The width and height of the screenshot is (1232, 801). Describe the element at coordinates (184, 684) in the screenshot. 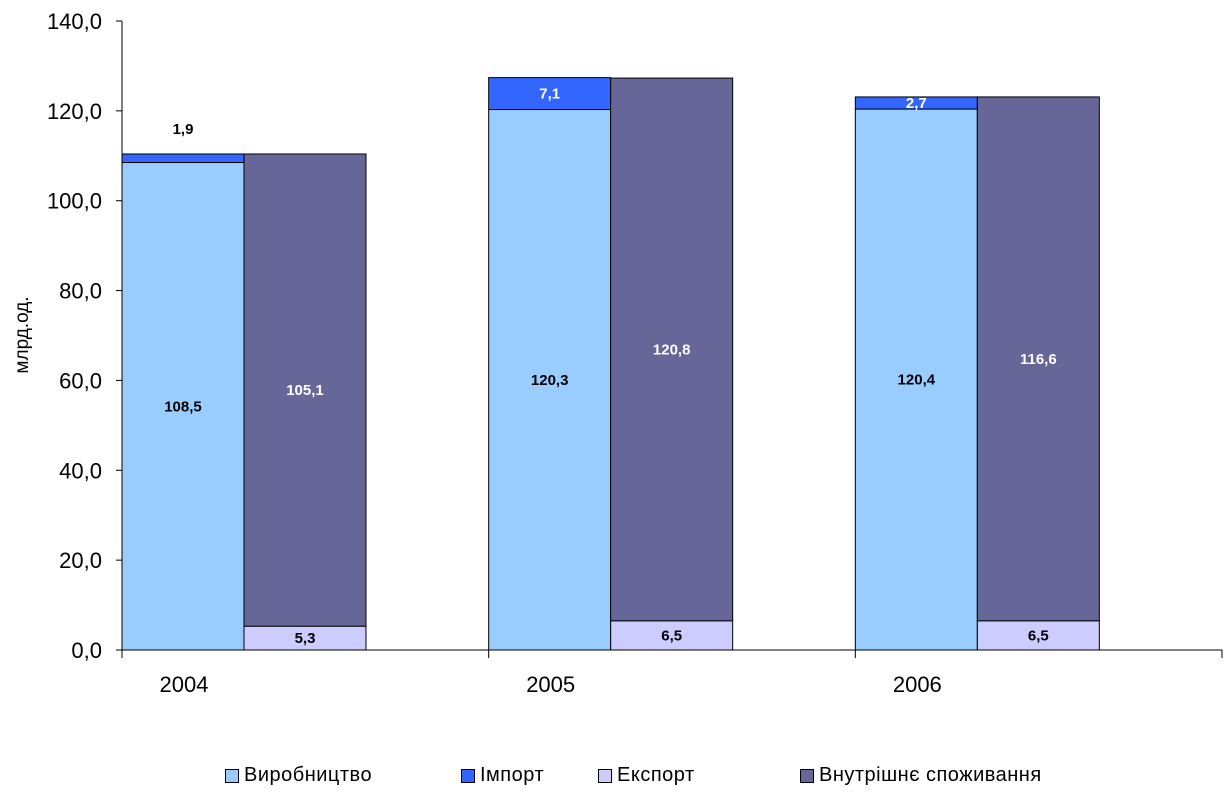

I see `x-tick-label: 2004` at that location.